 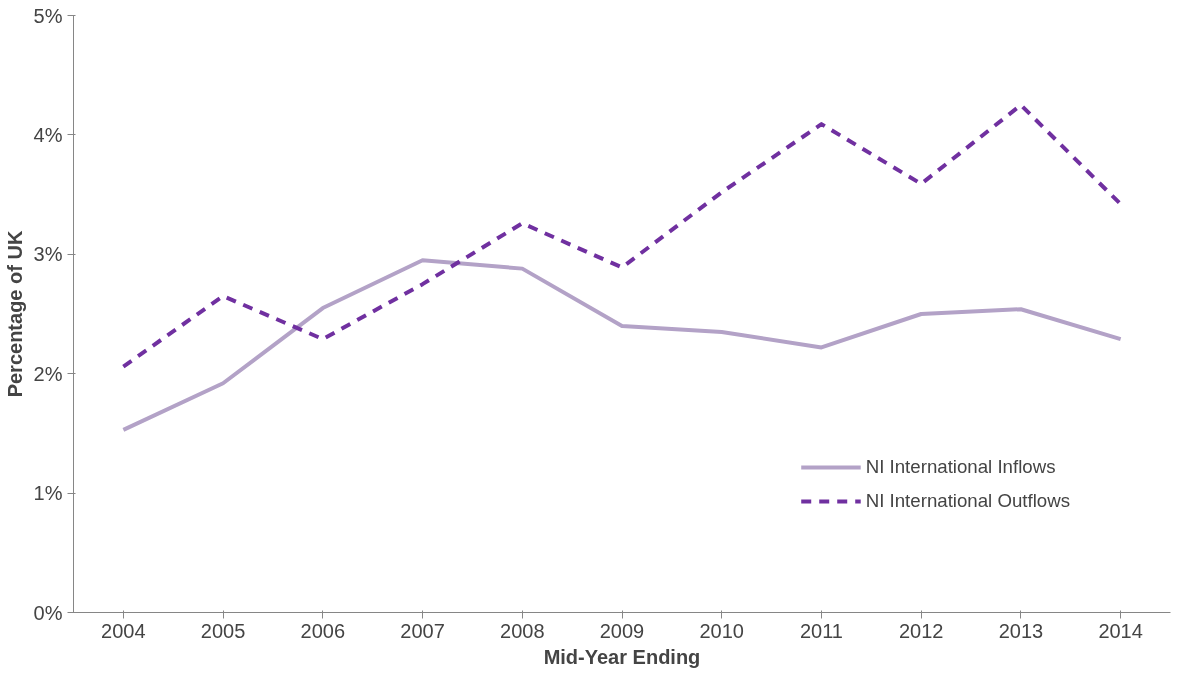 I want to click on x-tick-label: 2011, so click(x=821, y=630).